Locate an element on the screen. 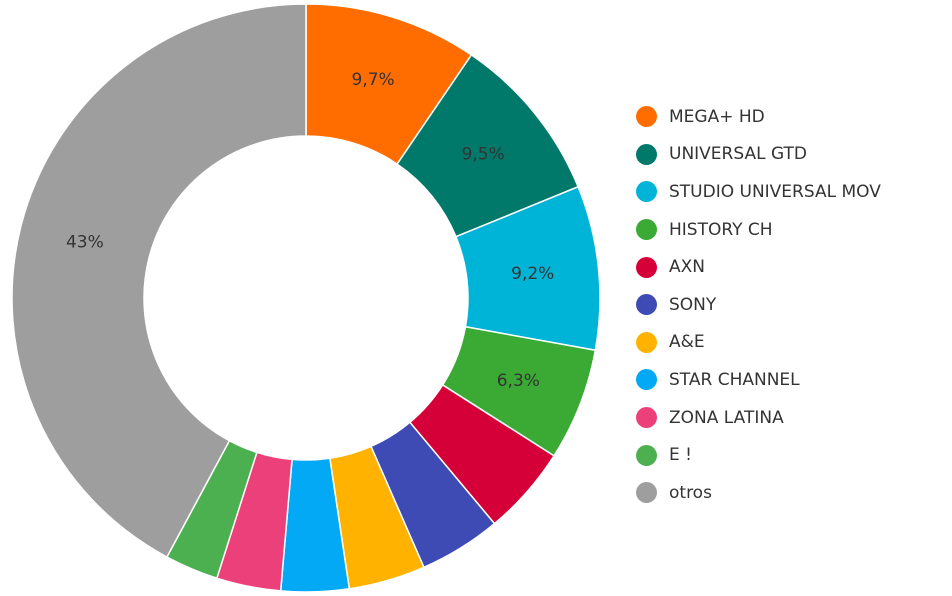  legend-item-4: AXN is located at coordinates (758, 267).